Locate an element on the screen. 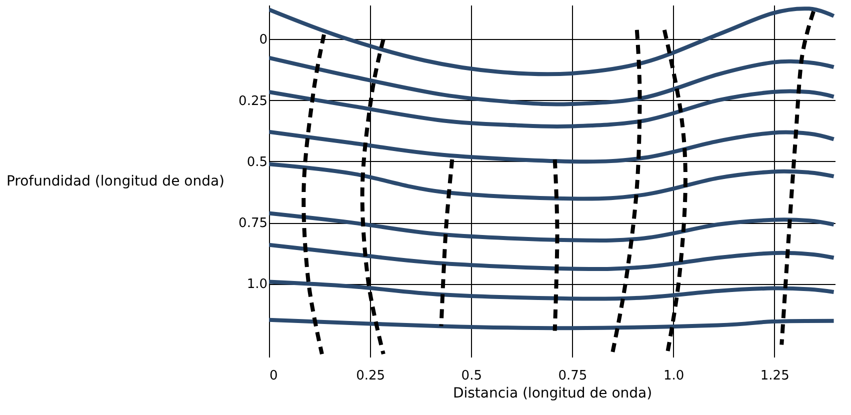  y-tick-label: 1.0 is located at coordinates (257, 284).